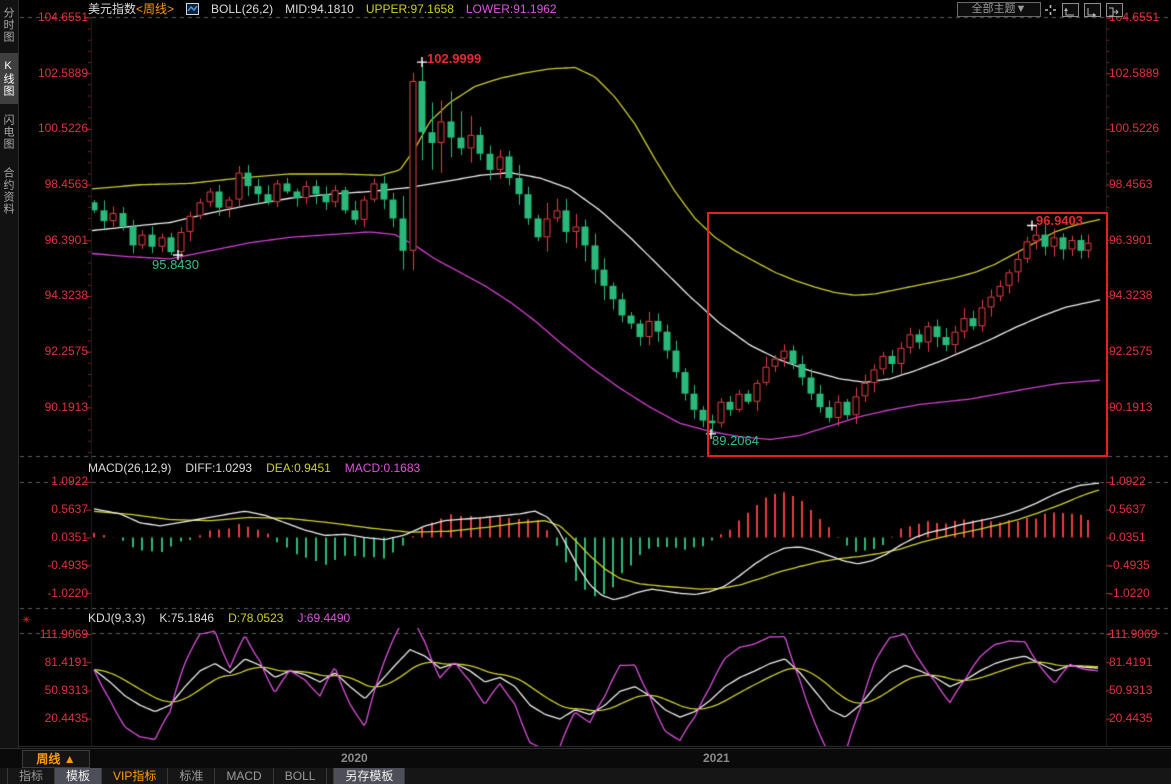 The image size is (1171, 784). What do you see at coordinates (8, 132) in the screenshot?
I see `sidebar-item-flash-chart: 闪电图` at bounding box center [8, 132].